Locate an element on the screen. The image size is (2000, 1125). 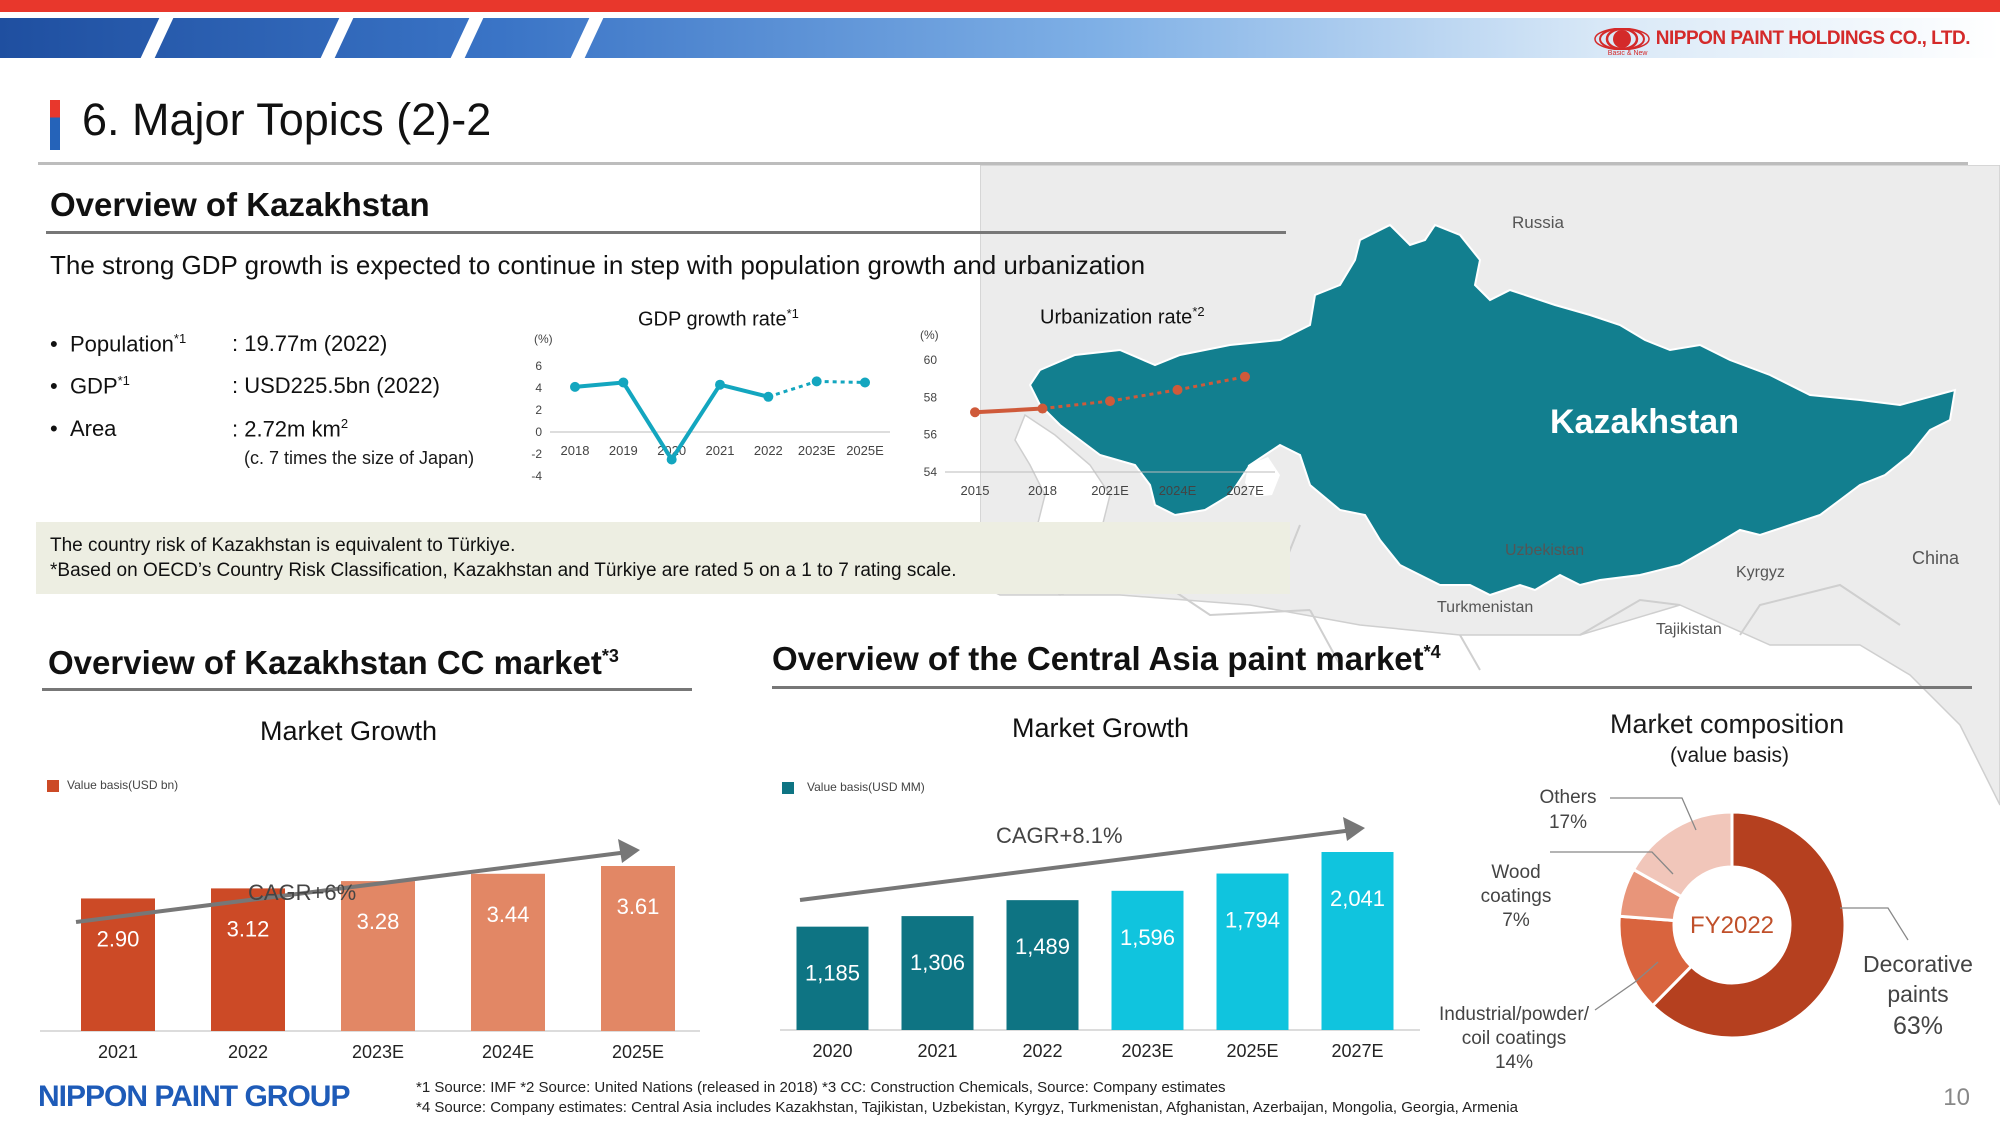
fact-area-sub: (c. 7 times the size of Japan) is located at coordinates (359, 458).